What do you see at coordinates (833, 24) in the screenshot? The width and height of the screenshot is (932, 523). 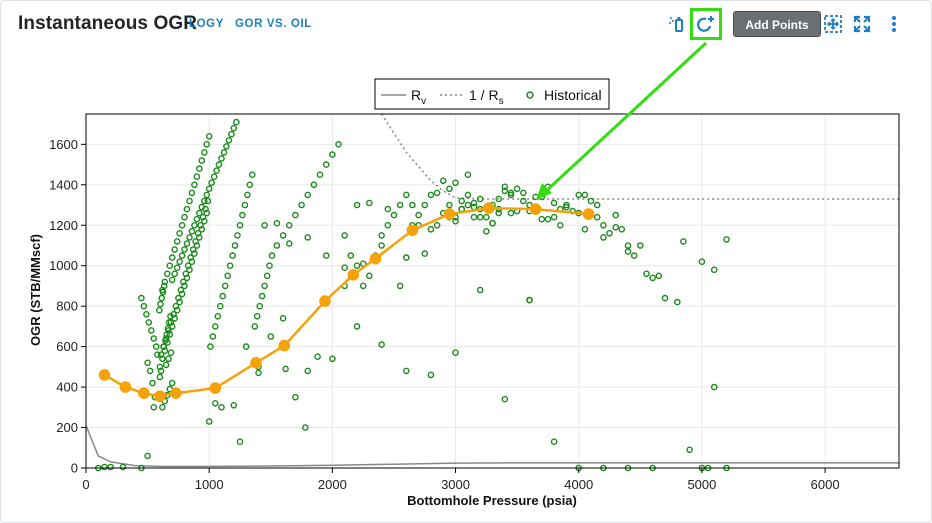 I see `move-icon` at bounding box center [833, 24].